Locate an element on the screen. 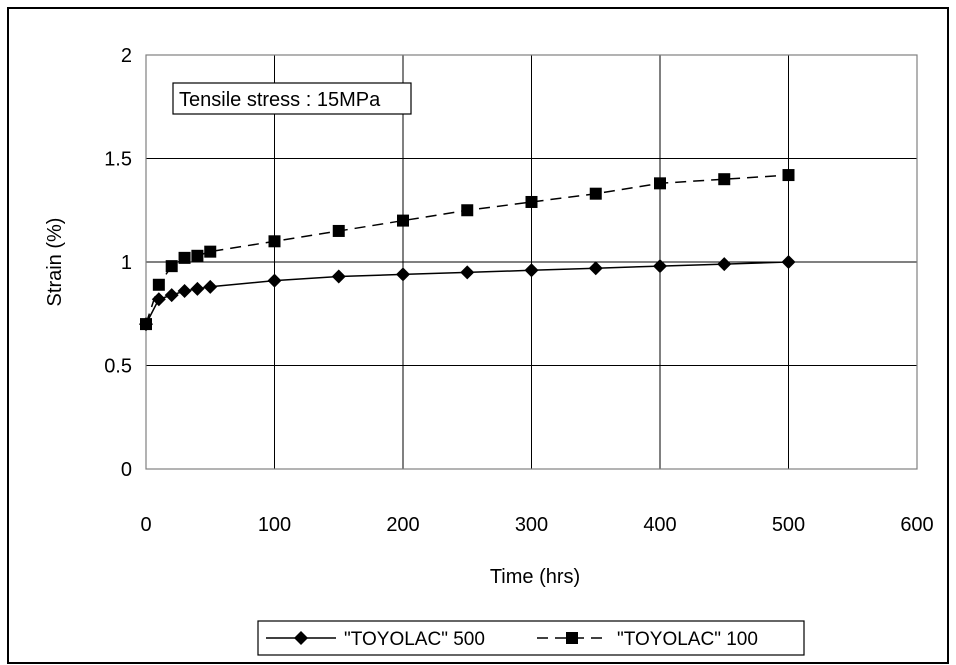 This screenshot has height=665, width=956. y-tick-label: 1.5 is located at coordinates (118, 160).